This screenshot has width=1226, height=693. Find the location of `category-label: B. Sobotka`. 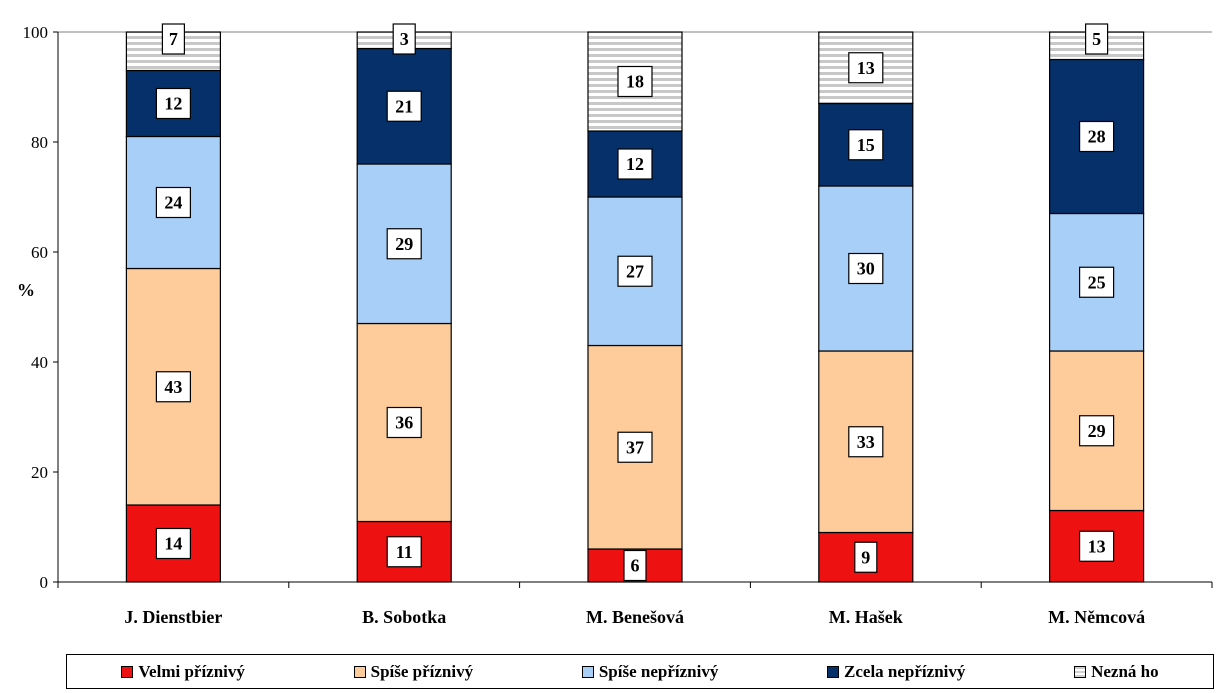

category-label: B. Sobotka is located at coordinates (404, 617).